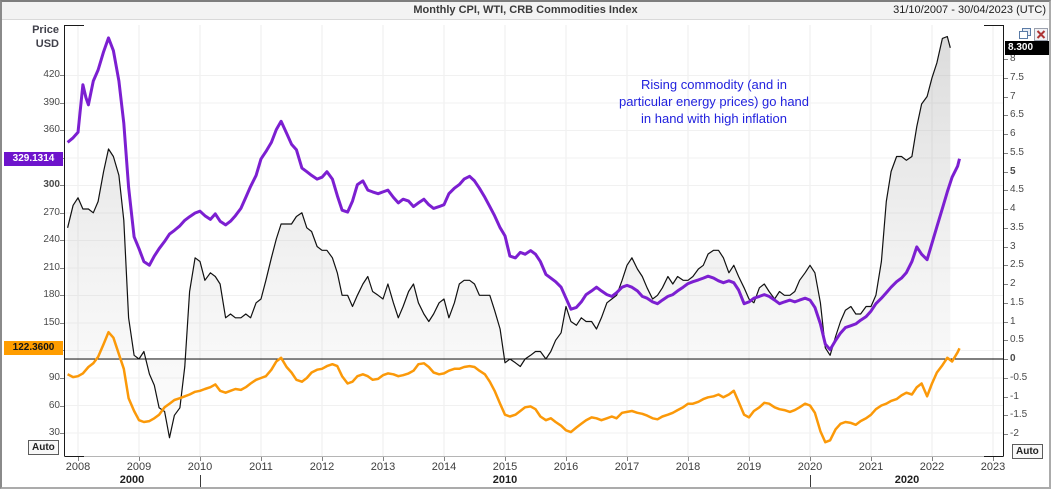  What do you see at coordinates (1013, 358) in the screenshot?
I see `right-axis-tick-label: 0` at bounding box center [1013, 358].